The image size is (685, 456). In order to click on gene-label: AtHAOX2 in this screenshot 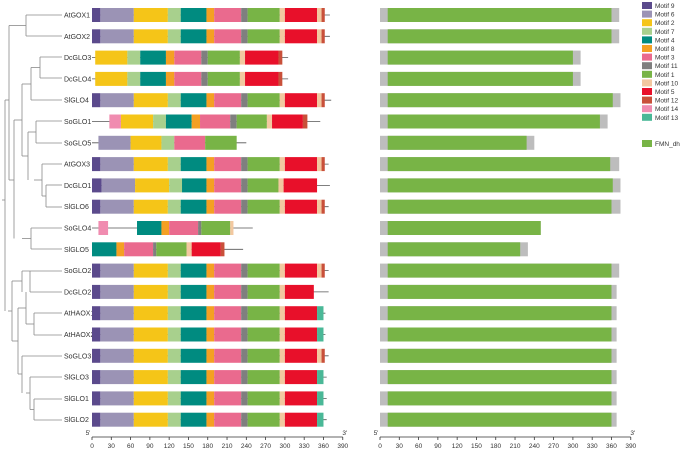, I will do `click(79, 335)`.